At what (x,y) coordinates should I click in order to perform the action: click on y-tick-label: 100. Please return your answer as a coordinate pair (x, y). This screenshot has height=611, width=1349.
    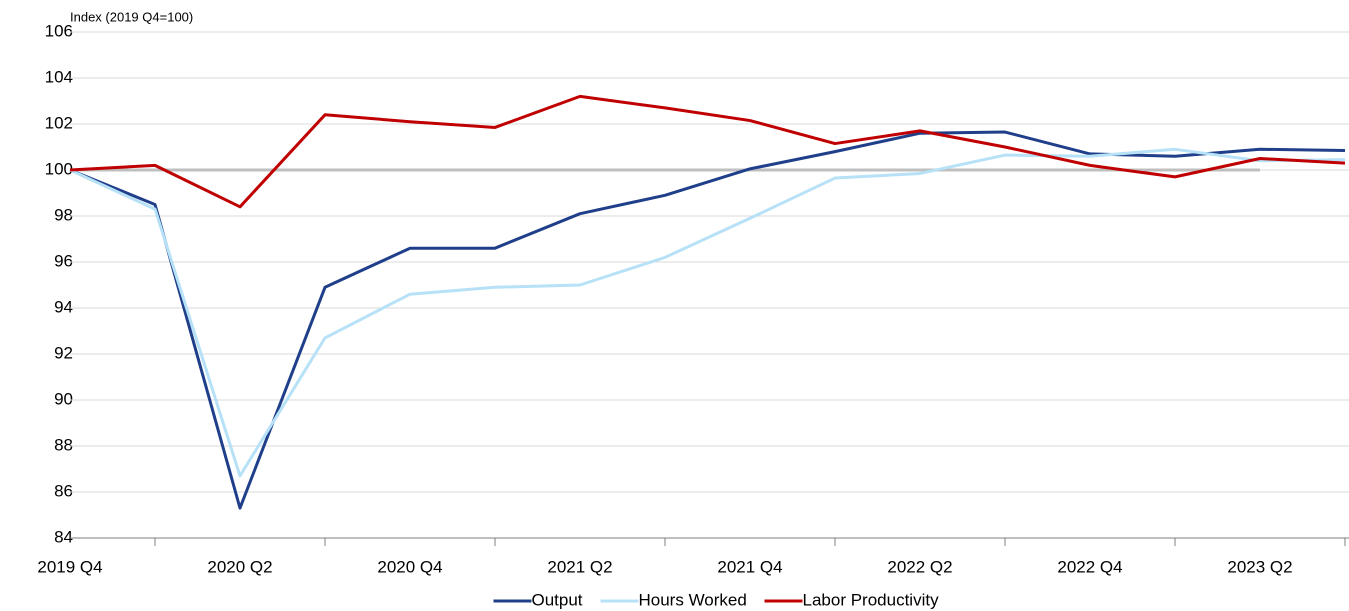
    Looking at the image, I should click on (59, 168).